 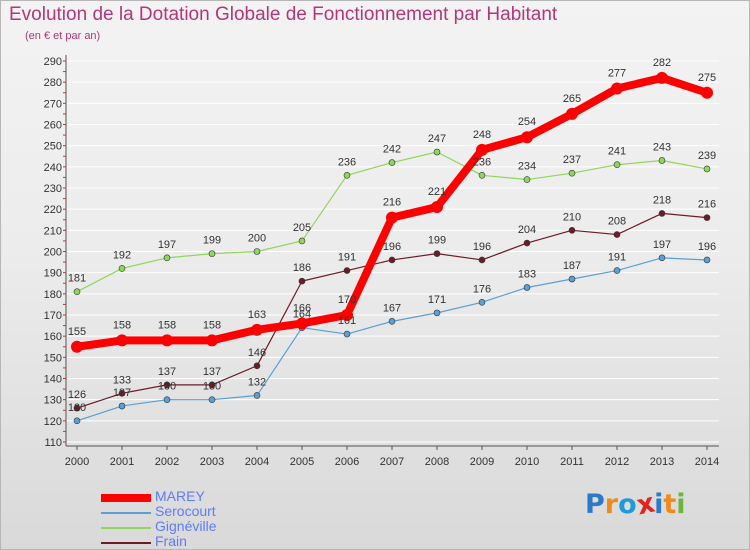 I want to click on y-tick-label-250: 250, so click(x=53, y=147).